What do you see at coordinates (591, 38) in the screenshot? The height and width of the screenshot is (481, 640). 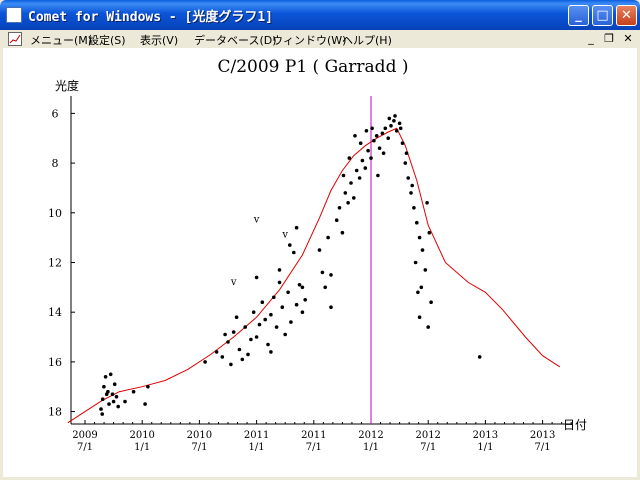 I see `mdi-minimize-button: _` at bounding box center [591, 38].